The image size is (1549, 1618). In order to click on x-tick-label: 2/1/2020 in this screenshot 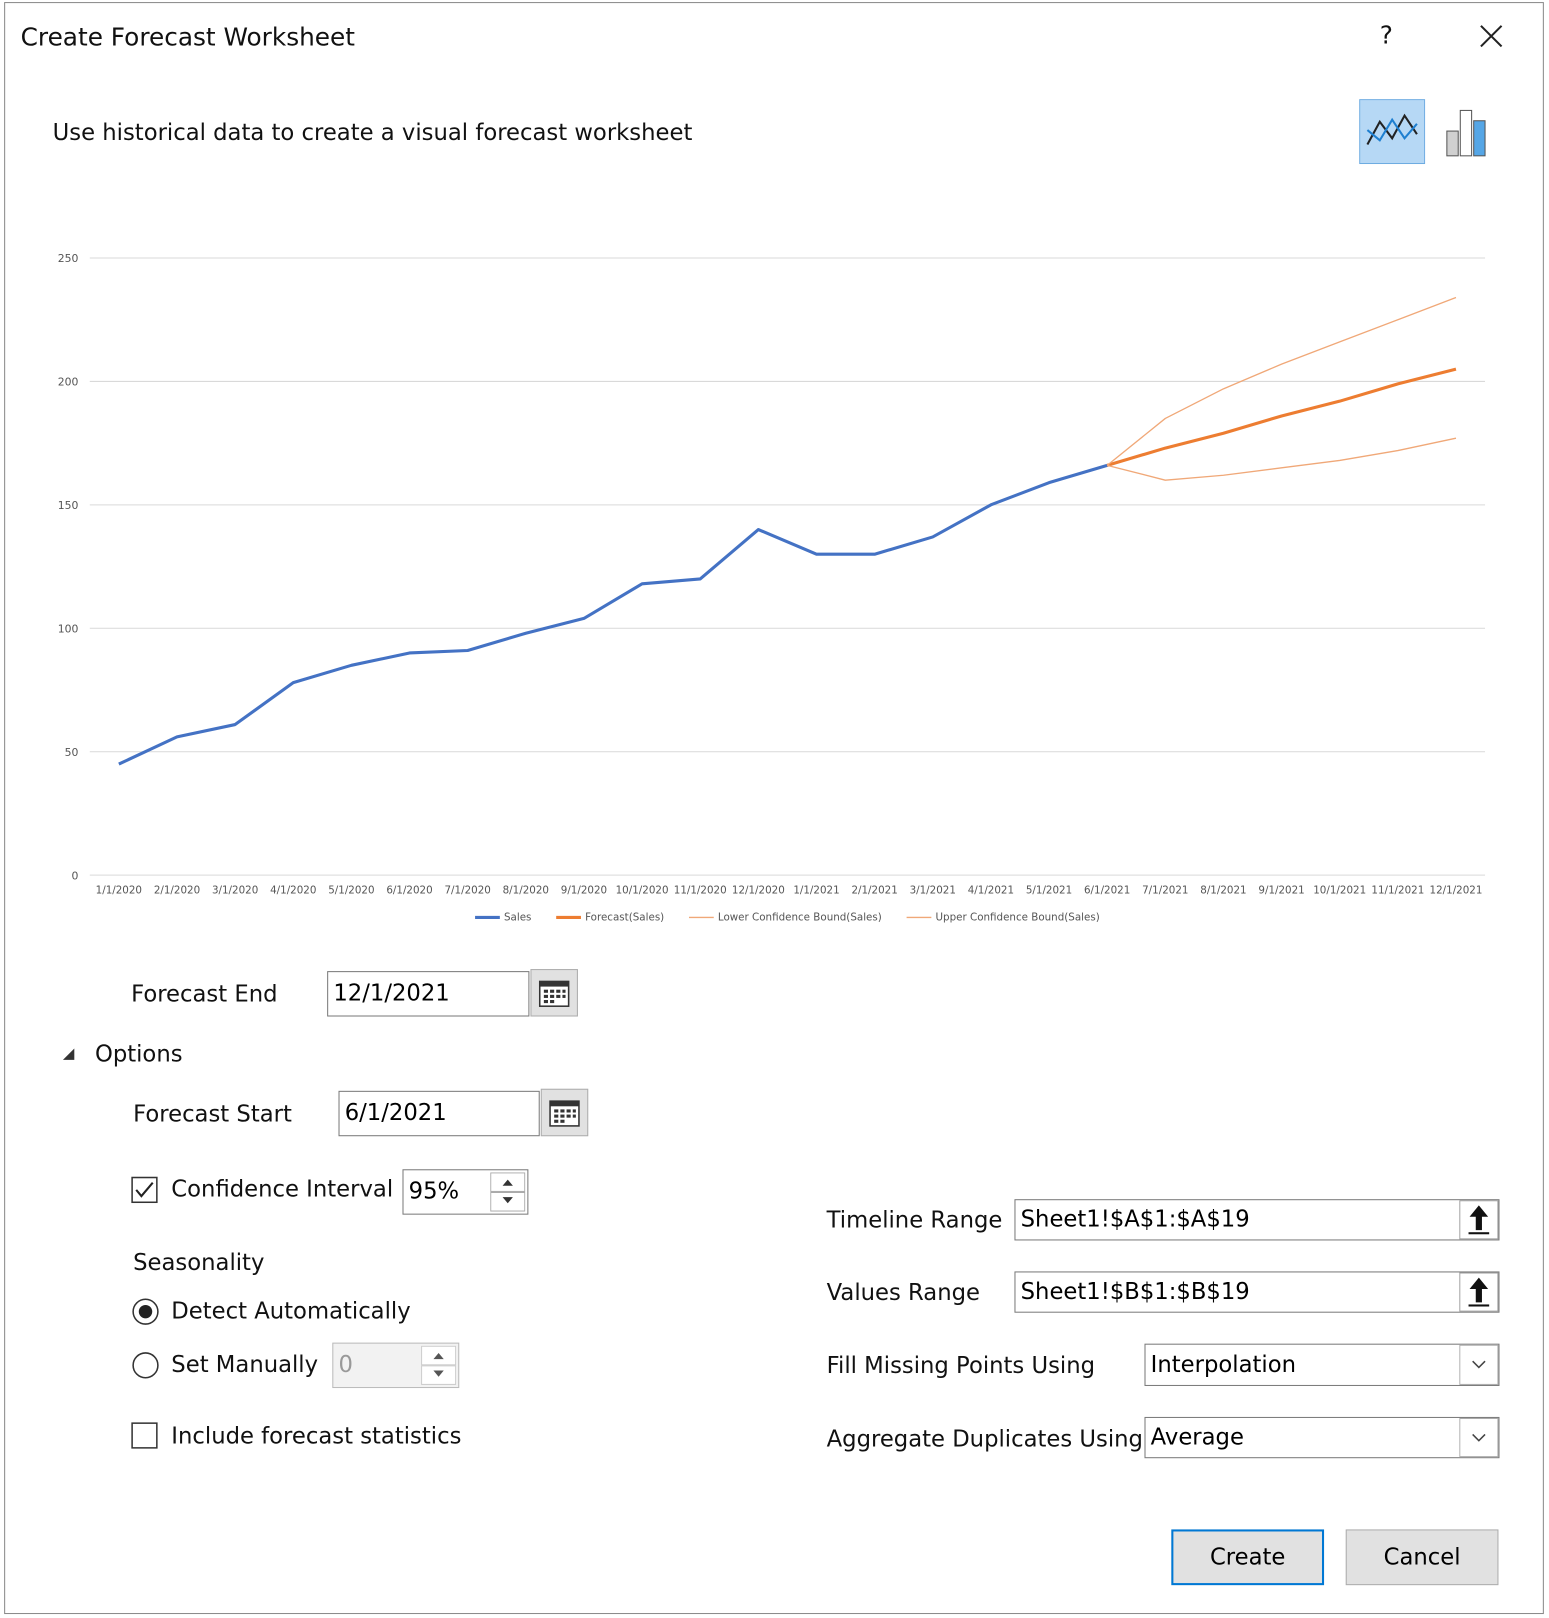, I will do `click(177, 891)`.